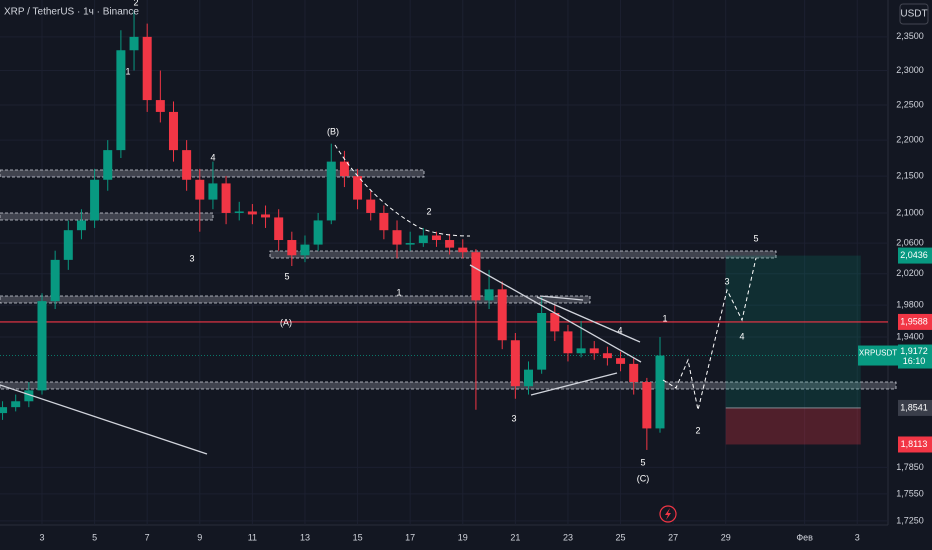 Image resolution: width=932 pixels, height=550 pixels. I want to click on price-tag-label: 1,9588, so click(914, 321).